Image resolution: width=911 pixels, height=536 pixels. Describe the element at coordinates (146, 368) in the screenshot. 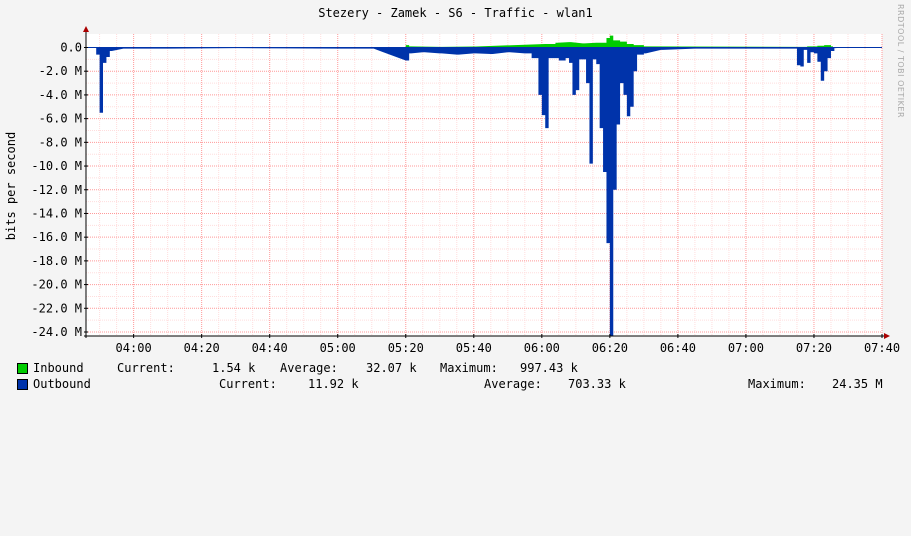

I see `inbound-current-label: Current:` at that location.